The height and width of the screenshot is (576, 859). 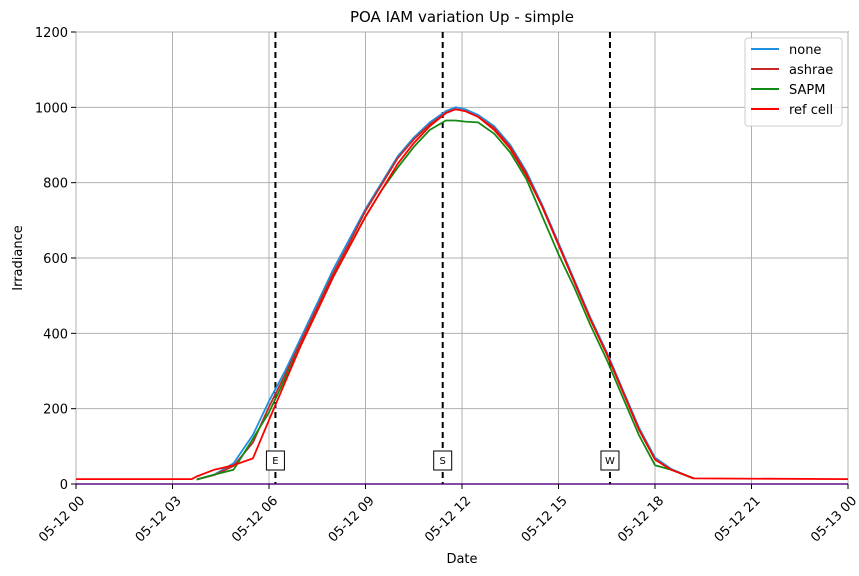 What do you see at coordinates (55, 410) in the screenshot?
I see `y-tick-label: 200` at bounding box center [55, 410].